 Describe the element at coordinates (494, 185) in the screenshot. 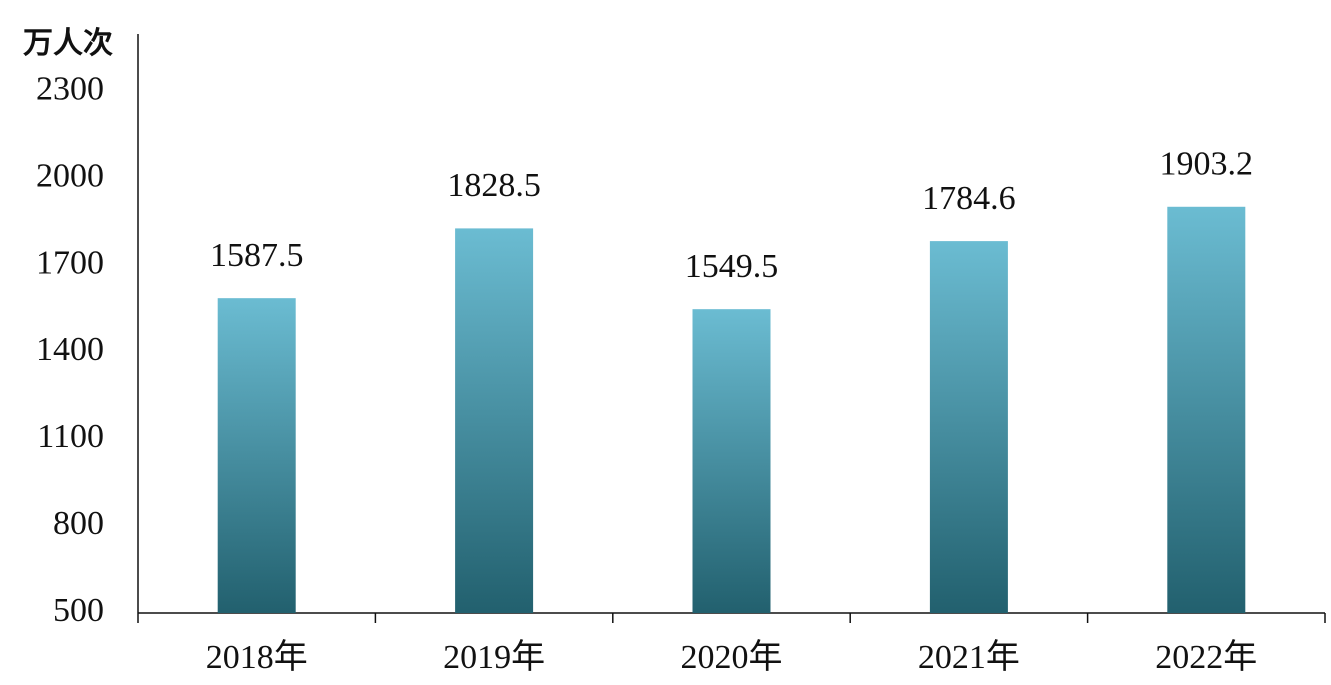

I see `value-label: 1828.5` at that location.